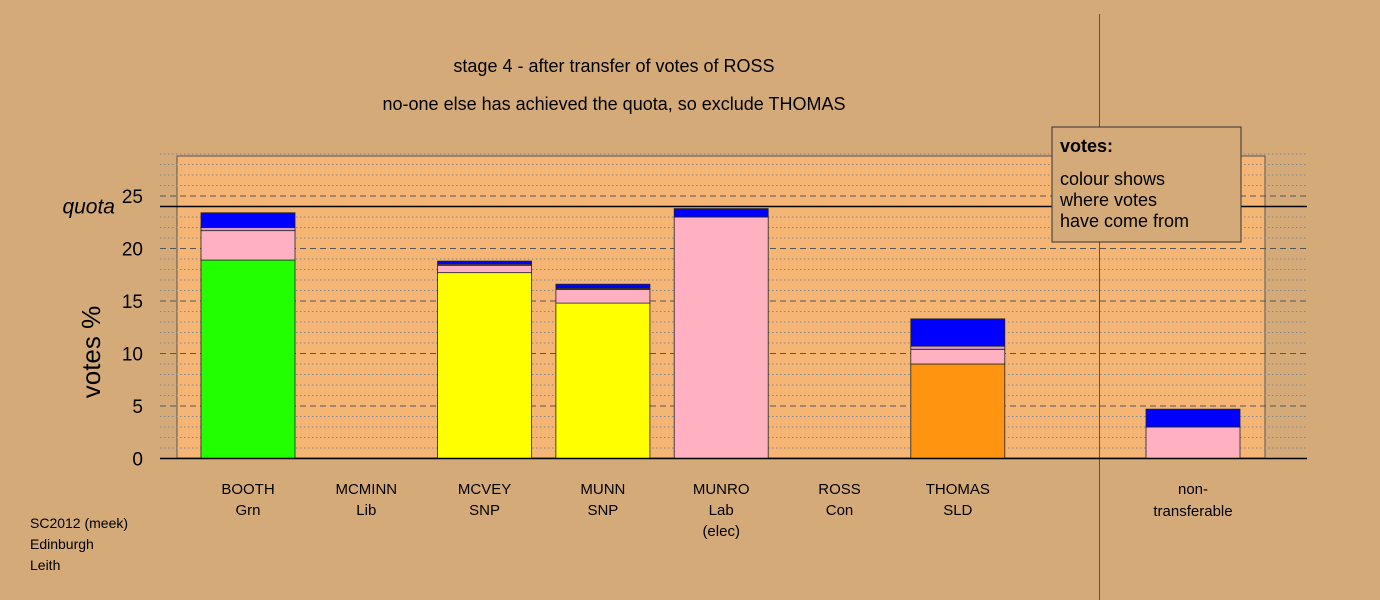 This screenshot has width=1380, height=600. I want to click on nontransferable-label: non- transferable, so click(1192, 500).